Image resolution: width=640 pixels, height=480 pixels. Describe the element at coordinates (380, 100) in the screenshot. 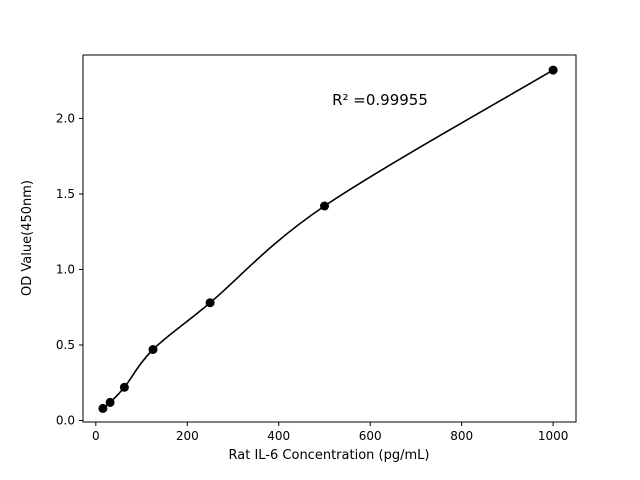

I see `r-squared-annotation: R² =0.99955` at that location.